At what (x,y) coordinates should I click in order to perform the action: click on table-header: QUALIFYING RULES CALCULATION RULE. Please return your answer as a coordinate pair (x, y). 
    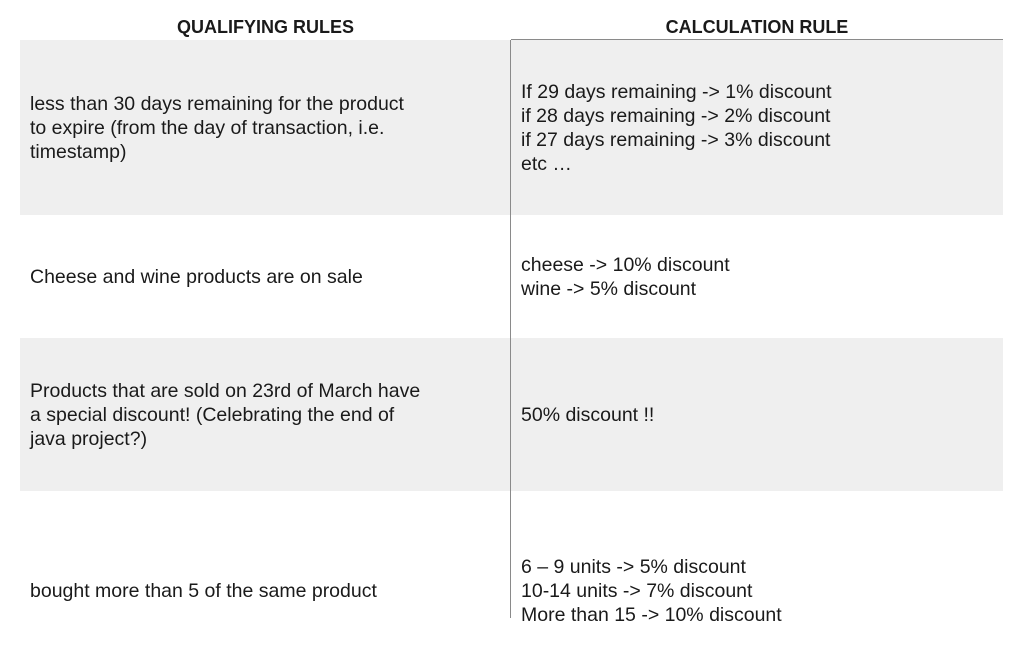
    Looking at the image, I should click on (511, 20).